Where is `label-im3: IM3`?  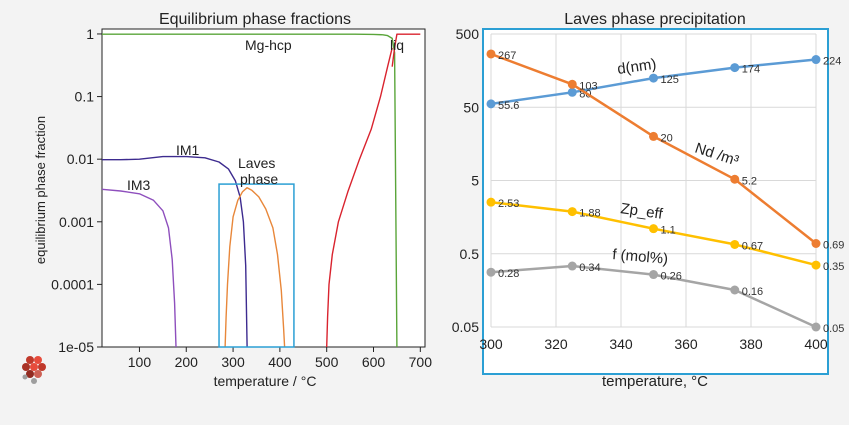 label-im3: IM3 is located at coordinates (139, 185).